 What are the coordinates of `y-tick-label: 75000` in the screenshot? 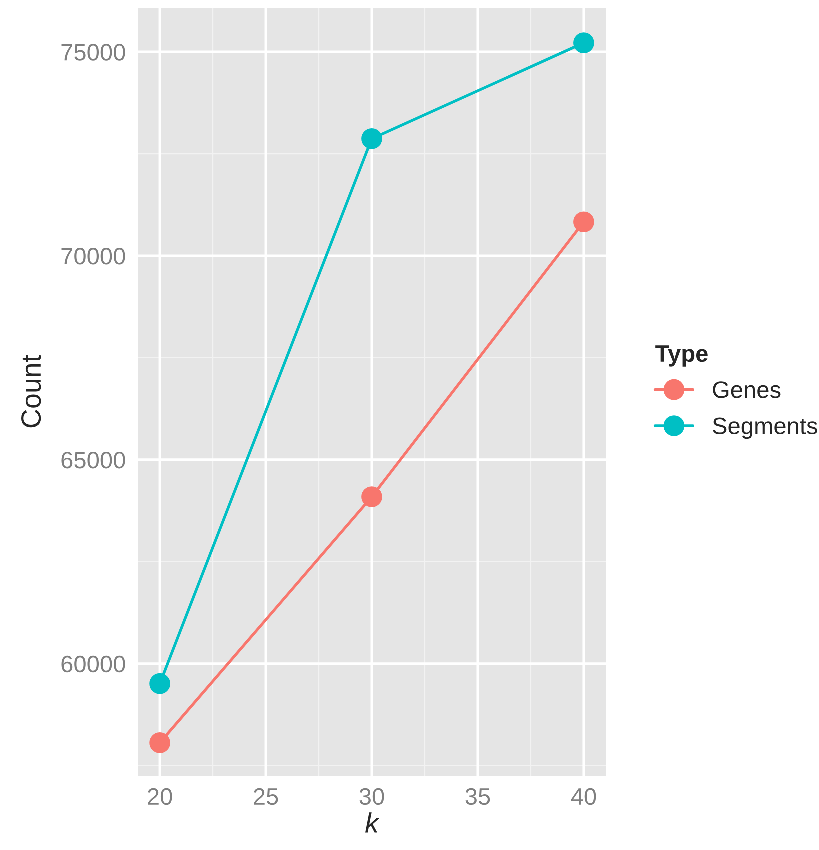 It's located at (94, 52).